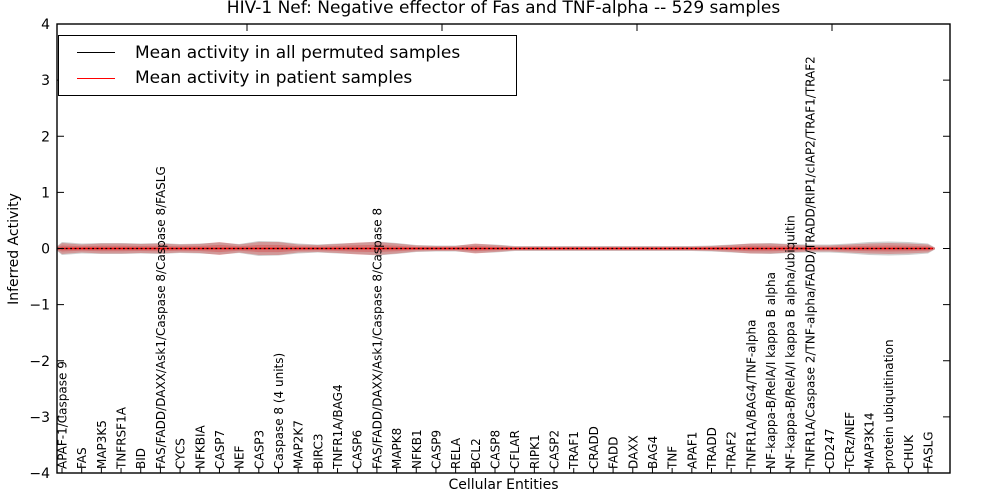  What do you see at coordinates (274, 78) in the screenshot?
I see `legend-label-patient: Mean activity in patient samples` at bounding box center [274, 78].